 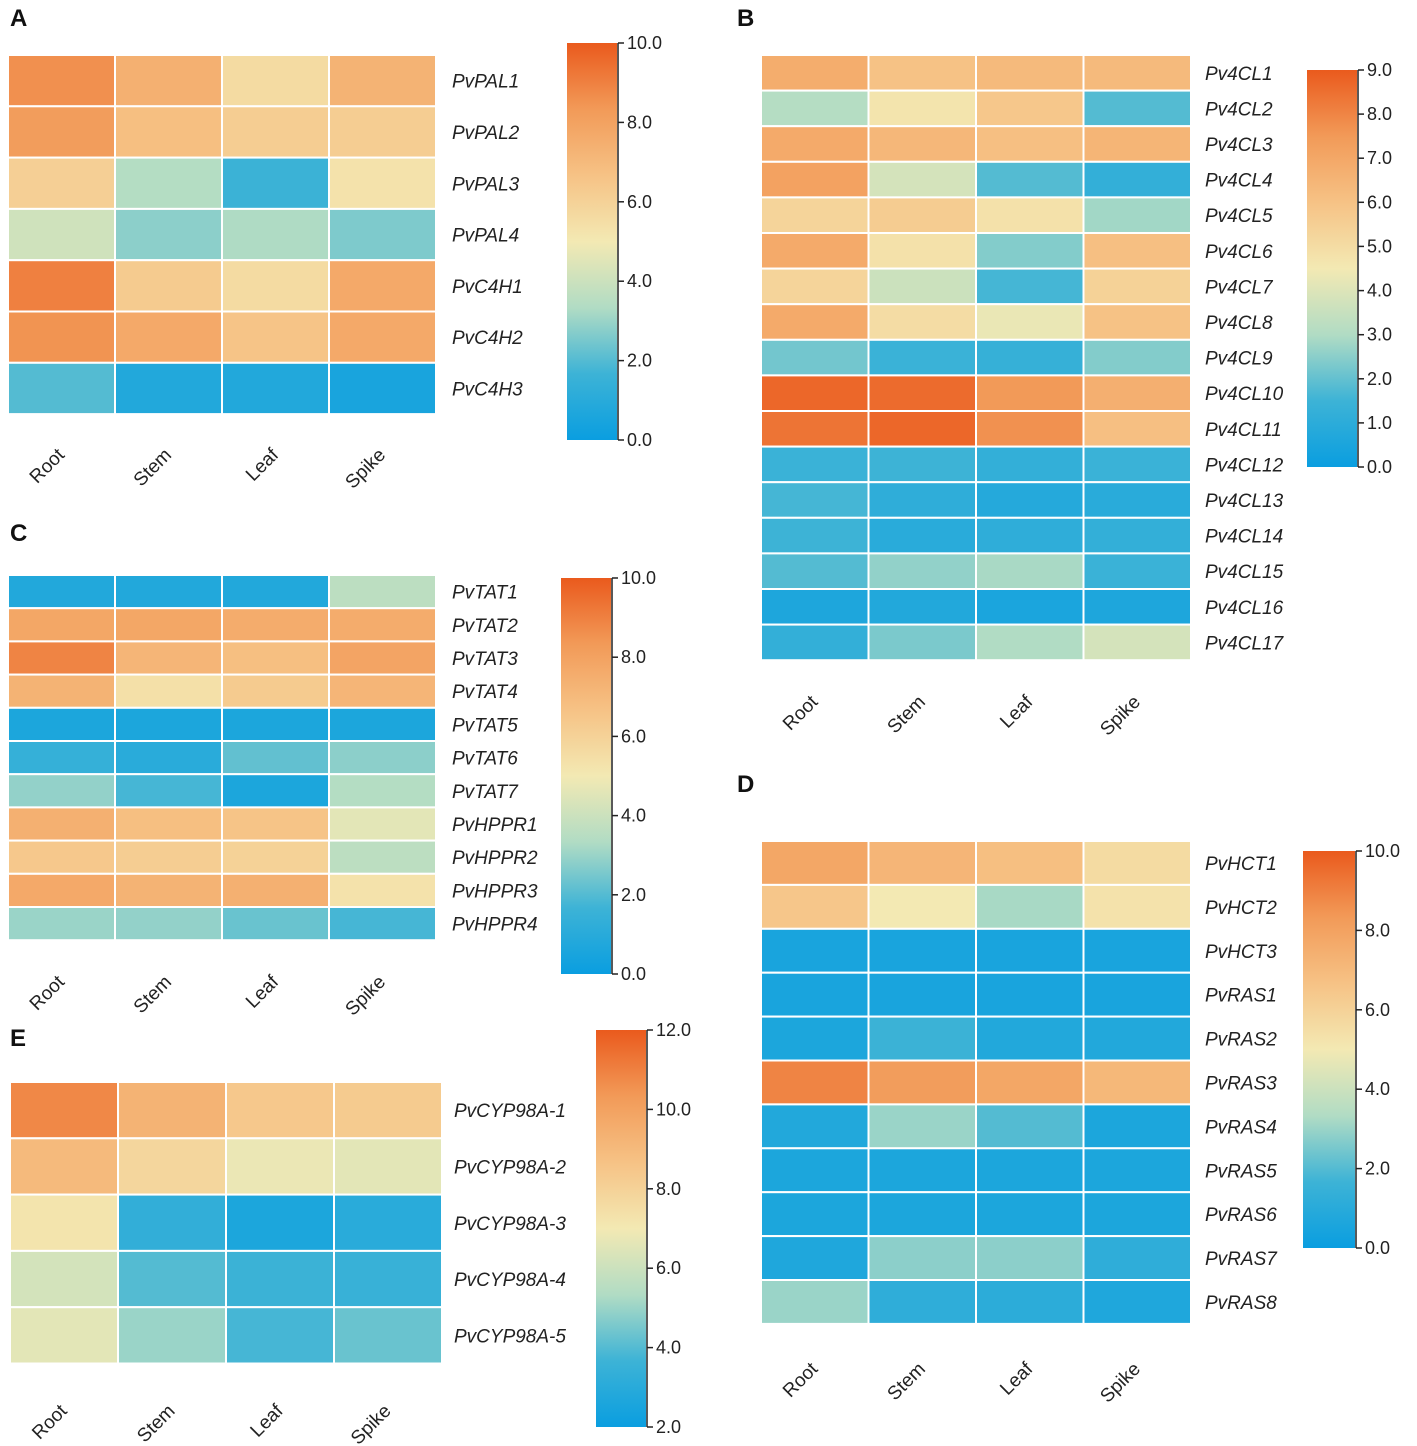 I want to click on gene-label: PvTAT1, so click(x=485, y=593).